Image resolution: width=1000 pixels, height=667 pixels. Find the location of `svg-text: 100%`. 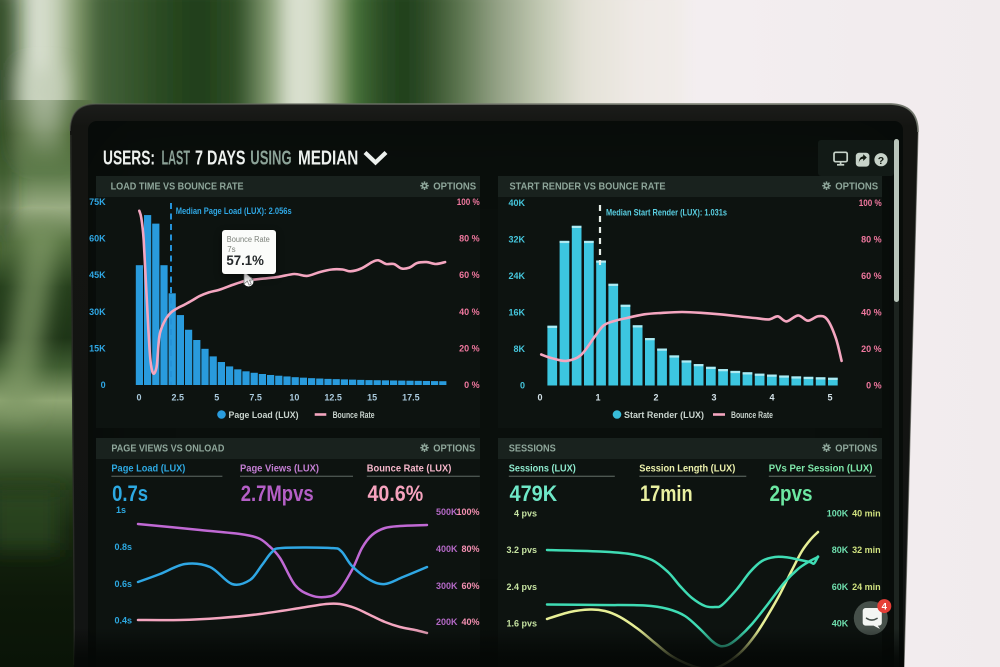

svg-text: 100% is located at coordinates (467, 512).